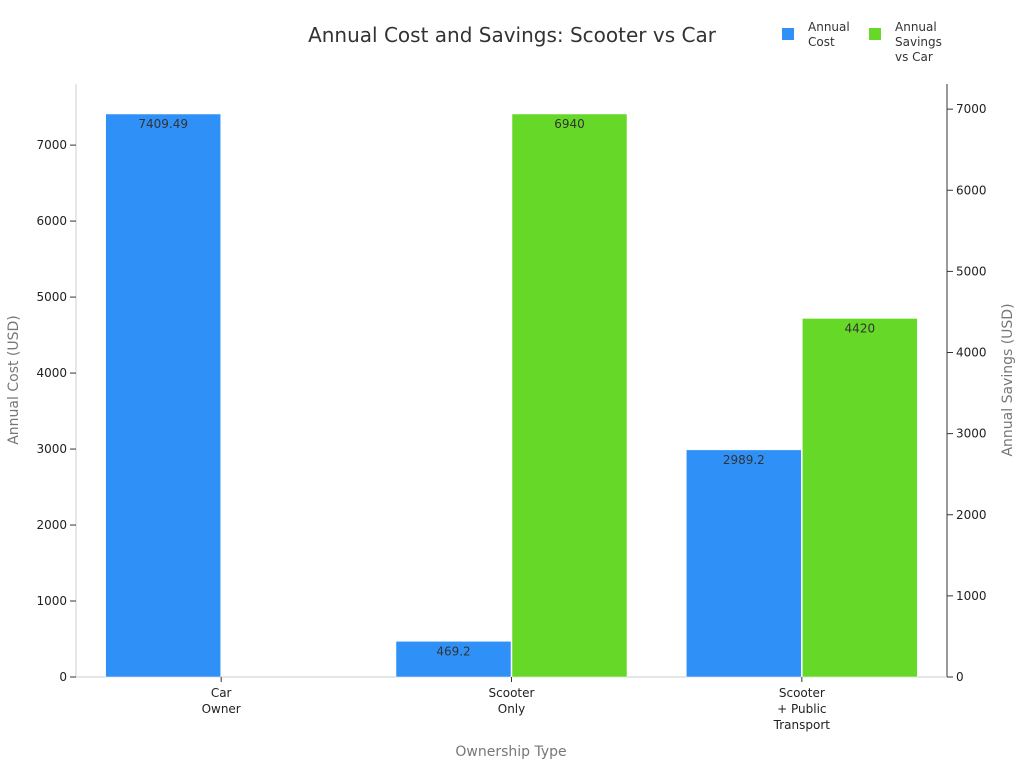 This screenshot has width=1024, height=768. Describe the element at coordinates (512, 701) in the screenshot. I see `x-tick-label: Scooter Only` at that location.